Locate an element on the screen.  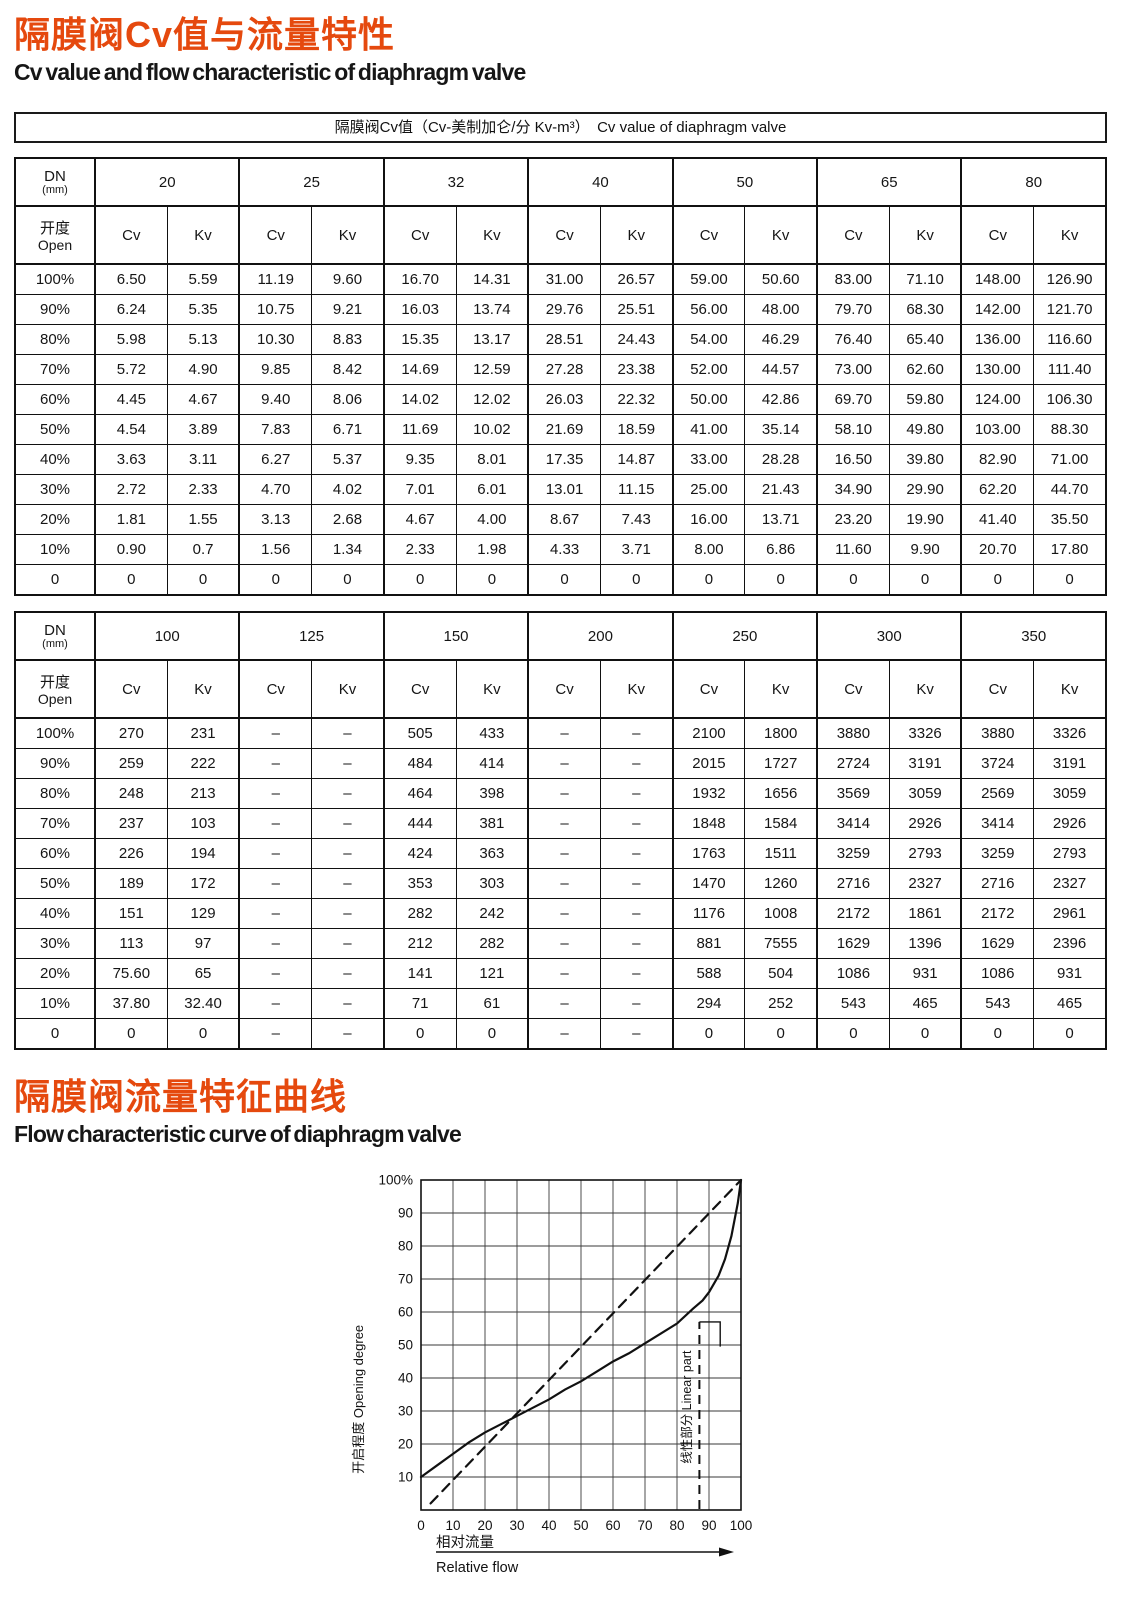
value-cell: 14.69 is located at coordinates (419, 369).